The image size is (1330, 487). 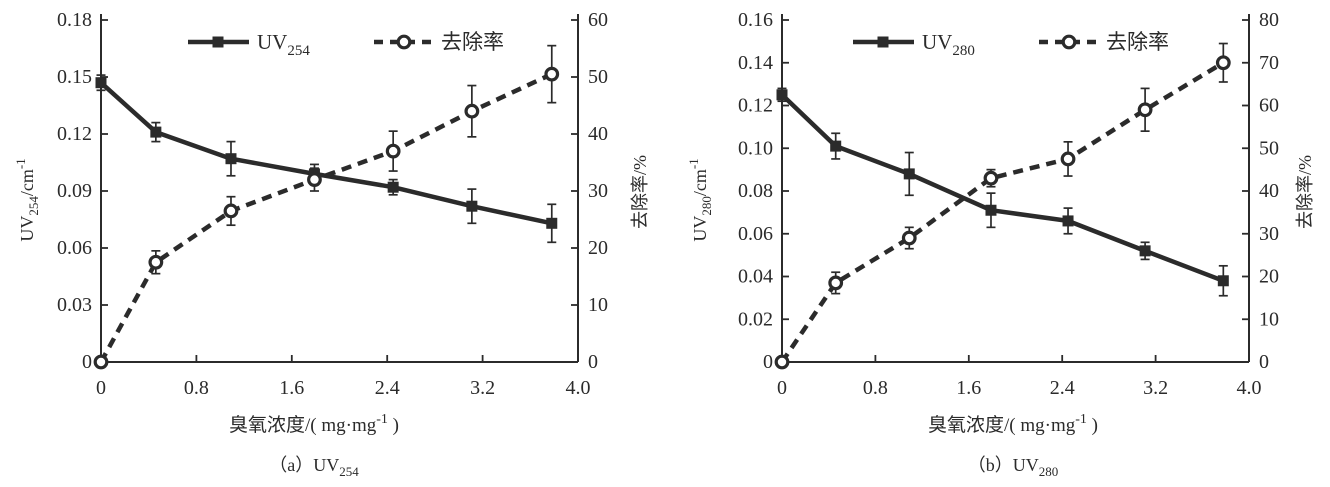 I want to click on y1-axis-label: UV254/cm-1, so click(x=27, y=199).